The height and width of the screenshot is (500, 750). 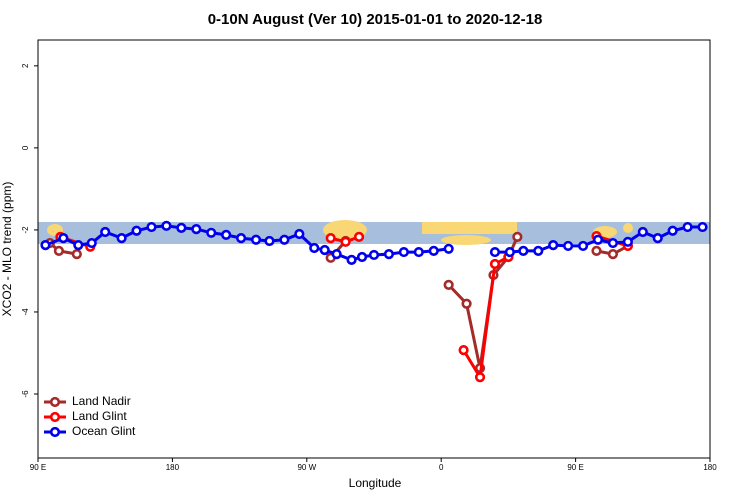 What do you see at coordinates (25, 394) in the screenshot?
I see `y-tick-label: -6` at bounding box center [25, 394].